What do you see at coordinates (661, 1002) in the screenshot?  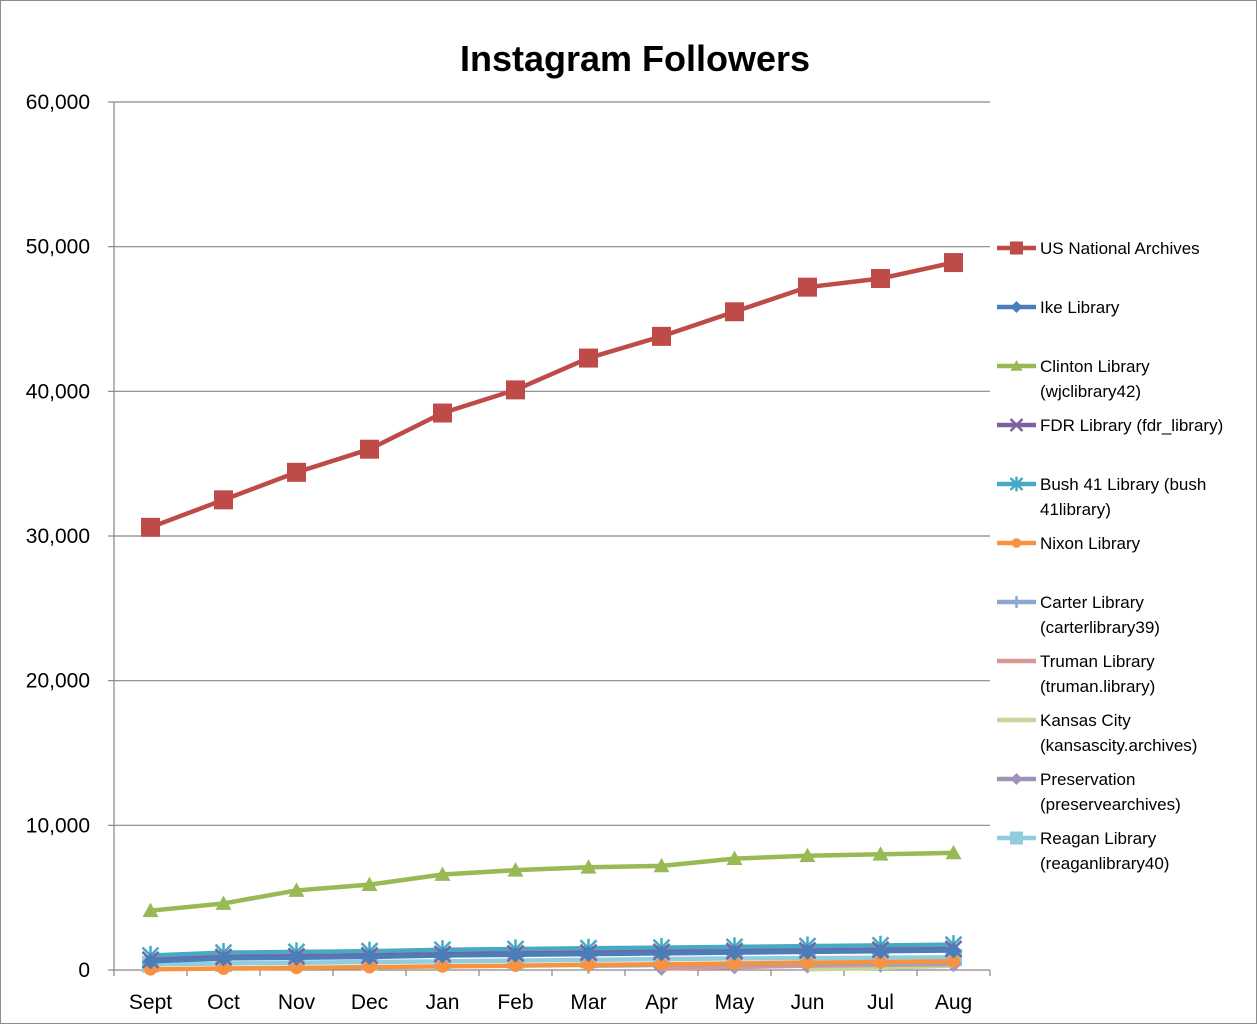 I see `x-tick-label: Apr` at bounding box center [661, 1002].